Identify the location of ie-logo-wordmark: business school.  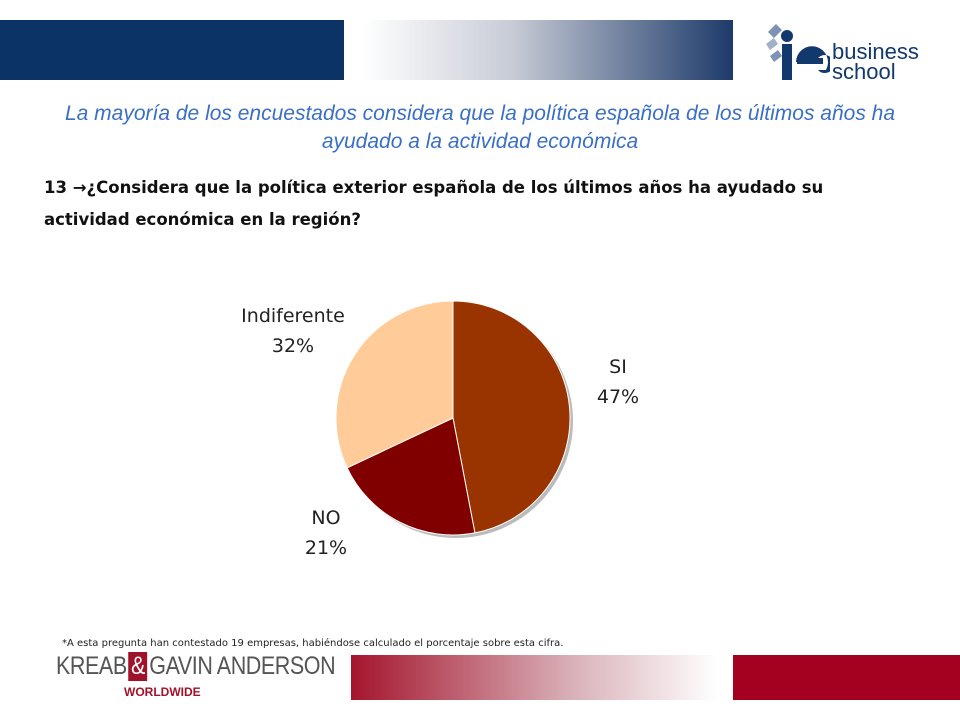
(875, 61).